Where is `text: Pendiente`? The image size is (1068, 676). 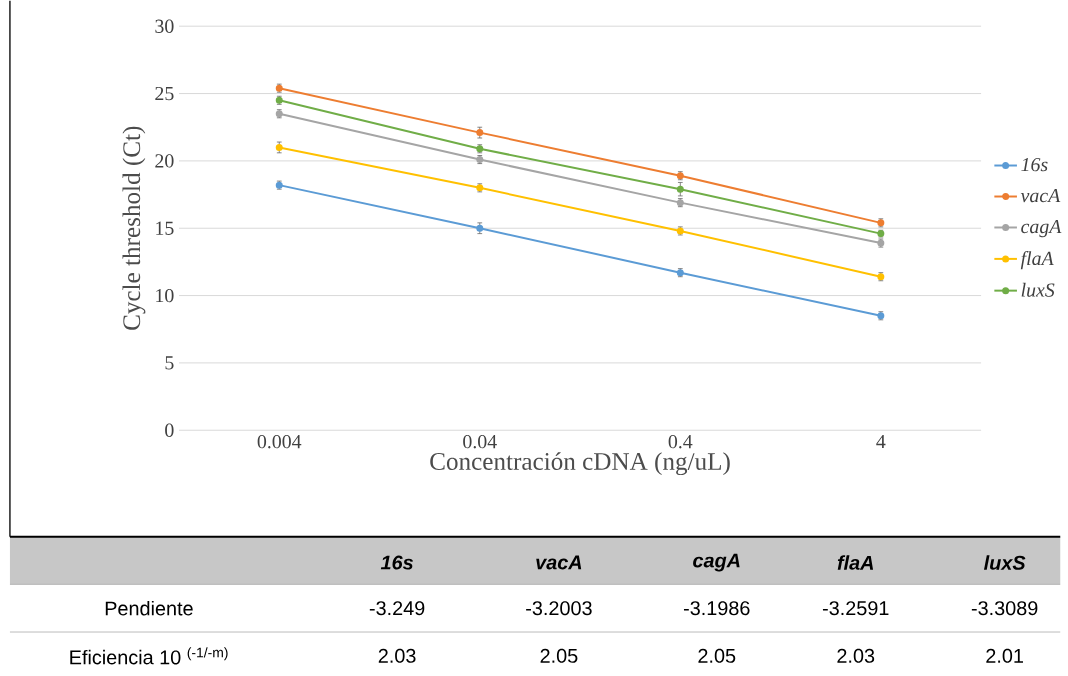 text: Pendiente is located at coordinates (149, 608).